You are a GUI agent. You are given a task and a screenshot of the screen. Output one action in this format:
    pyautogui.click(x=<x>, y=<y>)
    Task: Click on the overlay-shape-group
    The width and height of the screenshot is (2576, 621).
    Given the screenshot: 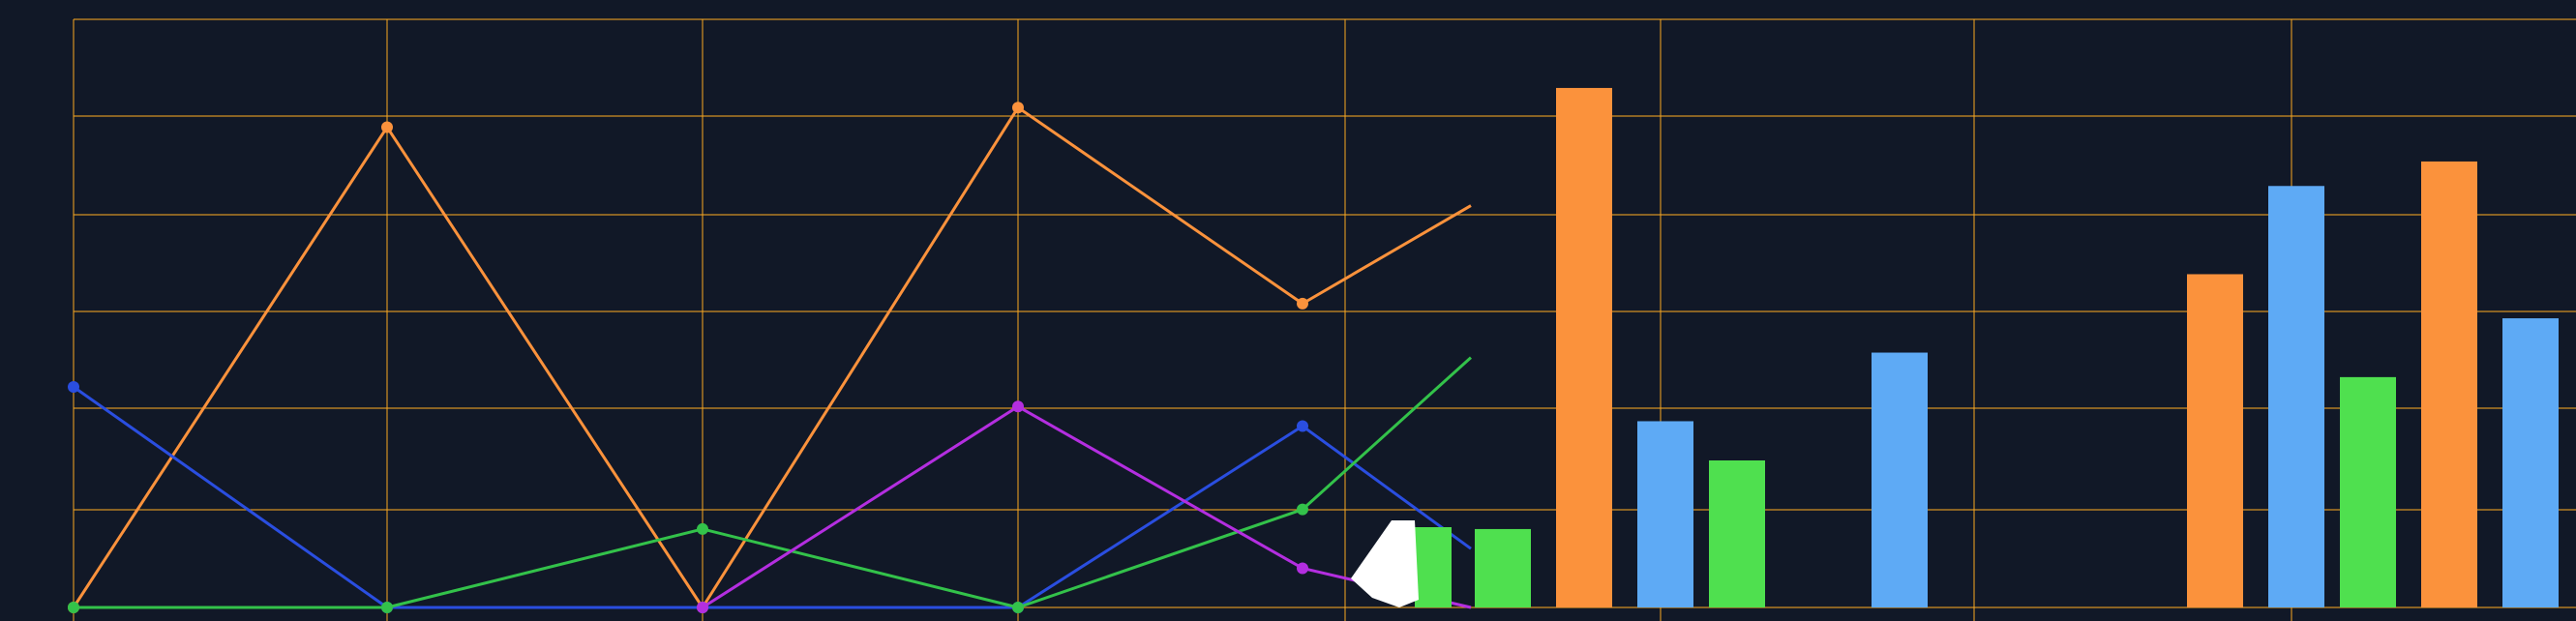 What is the action you would take?
    pyautogui.click(x=1401, y=563)
    